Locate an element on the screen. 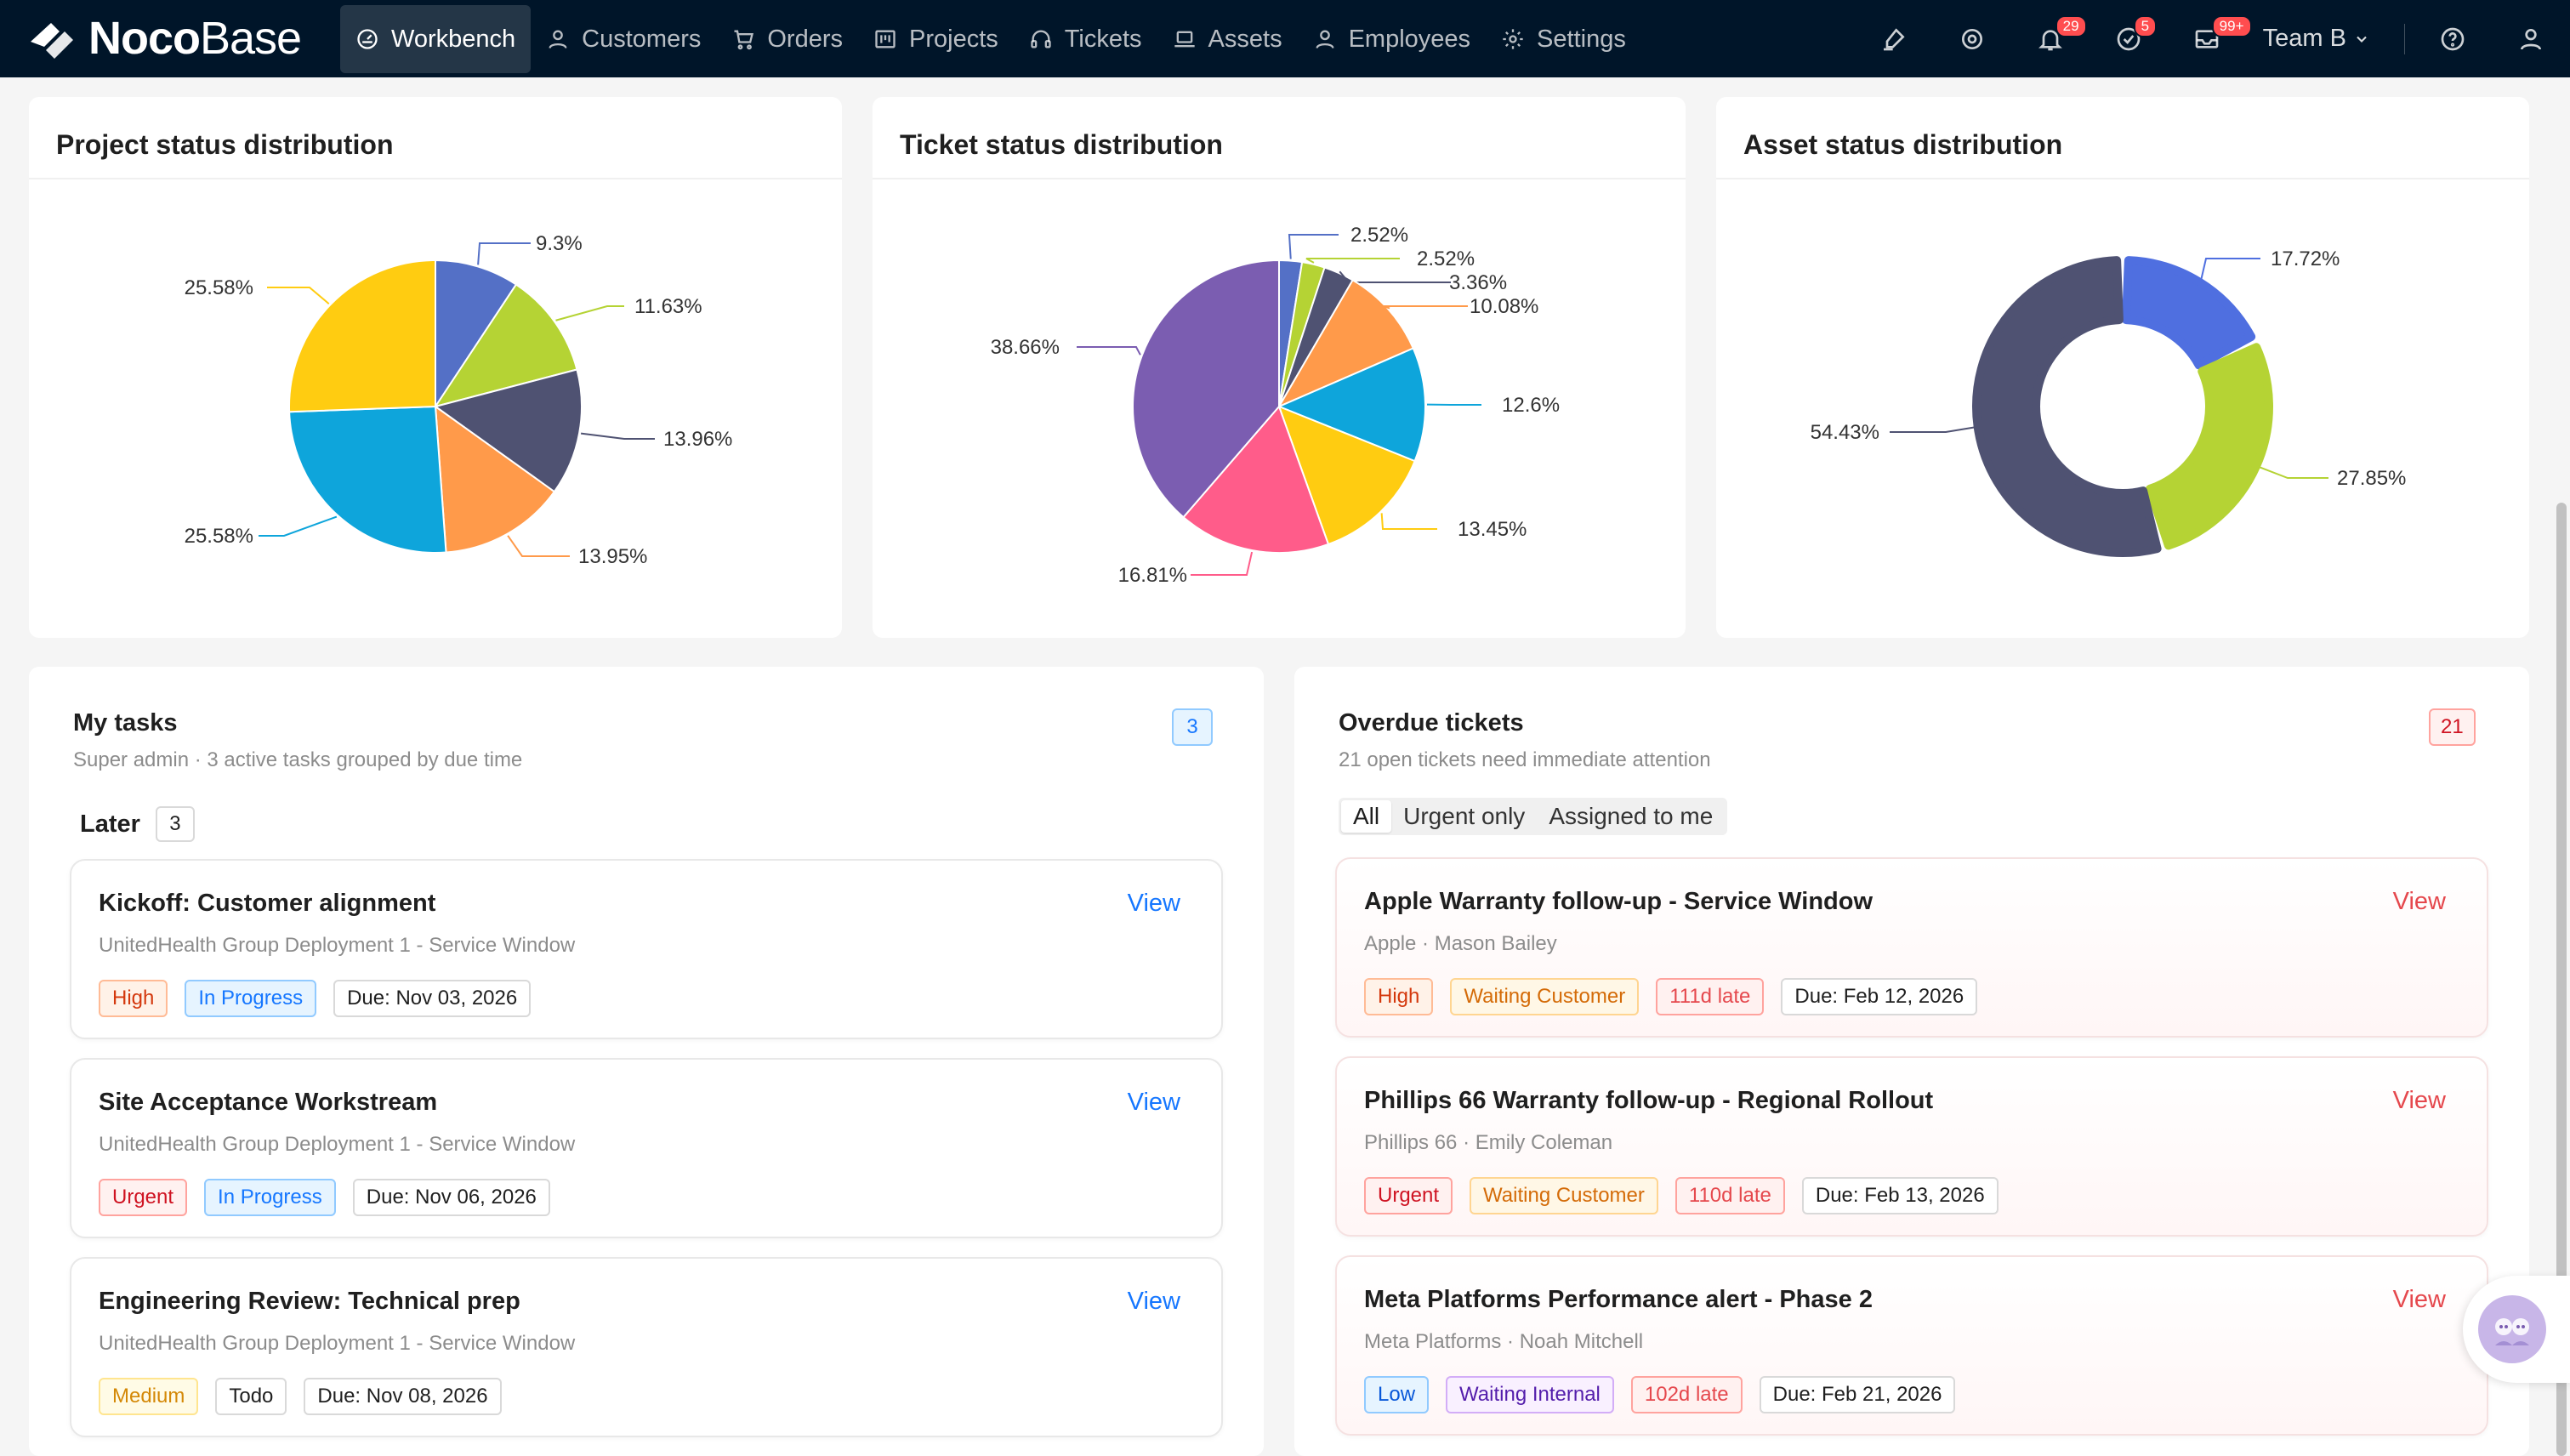 The height and width of the screenshot is (1456, 2570). nav-label: Projects is located at coordinates (953, 39).